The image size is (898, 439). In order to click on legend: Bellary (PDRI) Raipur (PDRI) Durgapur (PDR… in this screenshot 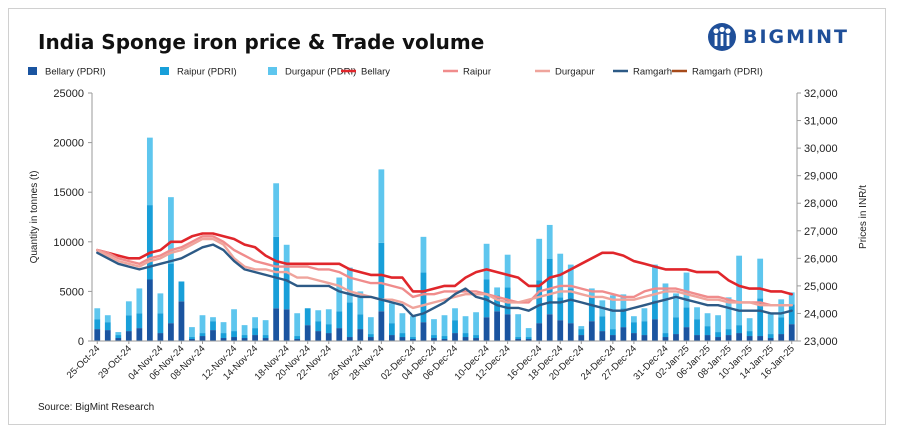, I will do `click(395, 72)`.